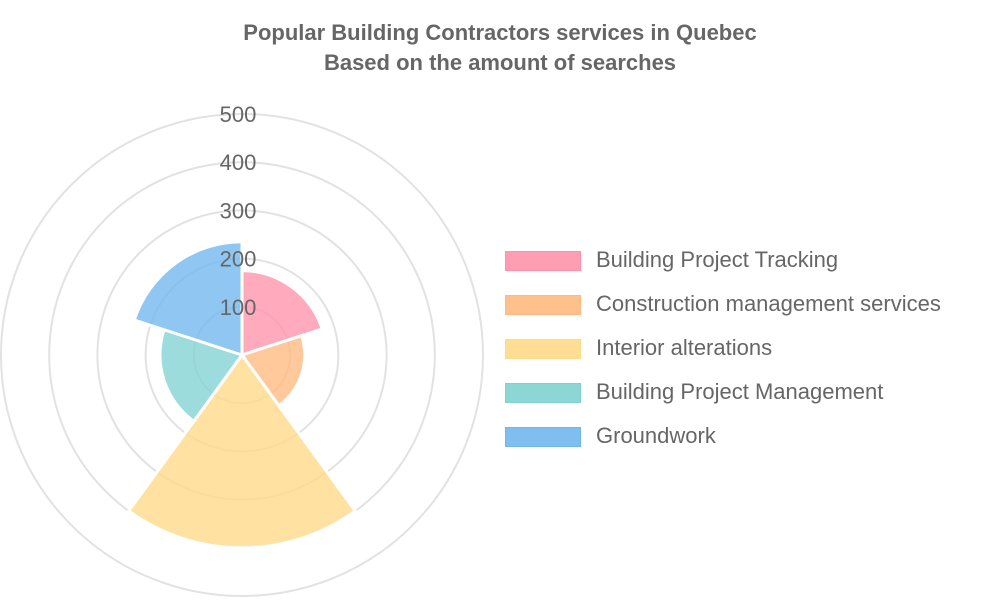 The image size is (1000, 600). What do you see at coordinates (238, 307) in the screenshot?
I see `tick-label-100: 100` at bounding box center [238, 307].